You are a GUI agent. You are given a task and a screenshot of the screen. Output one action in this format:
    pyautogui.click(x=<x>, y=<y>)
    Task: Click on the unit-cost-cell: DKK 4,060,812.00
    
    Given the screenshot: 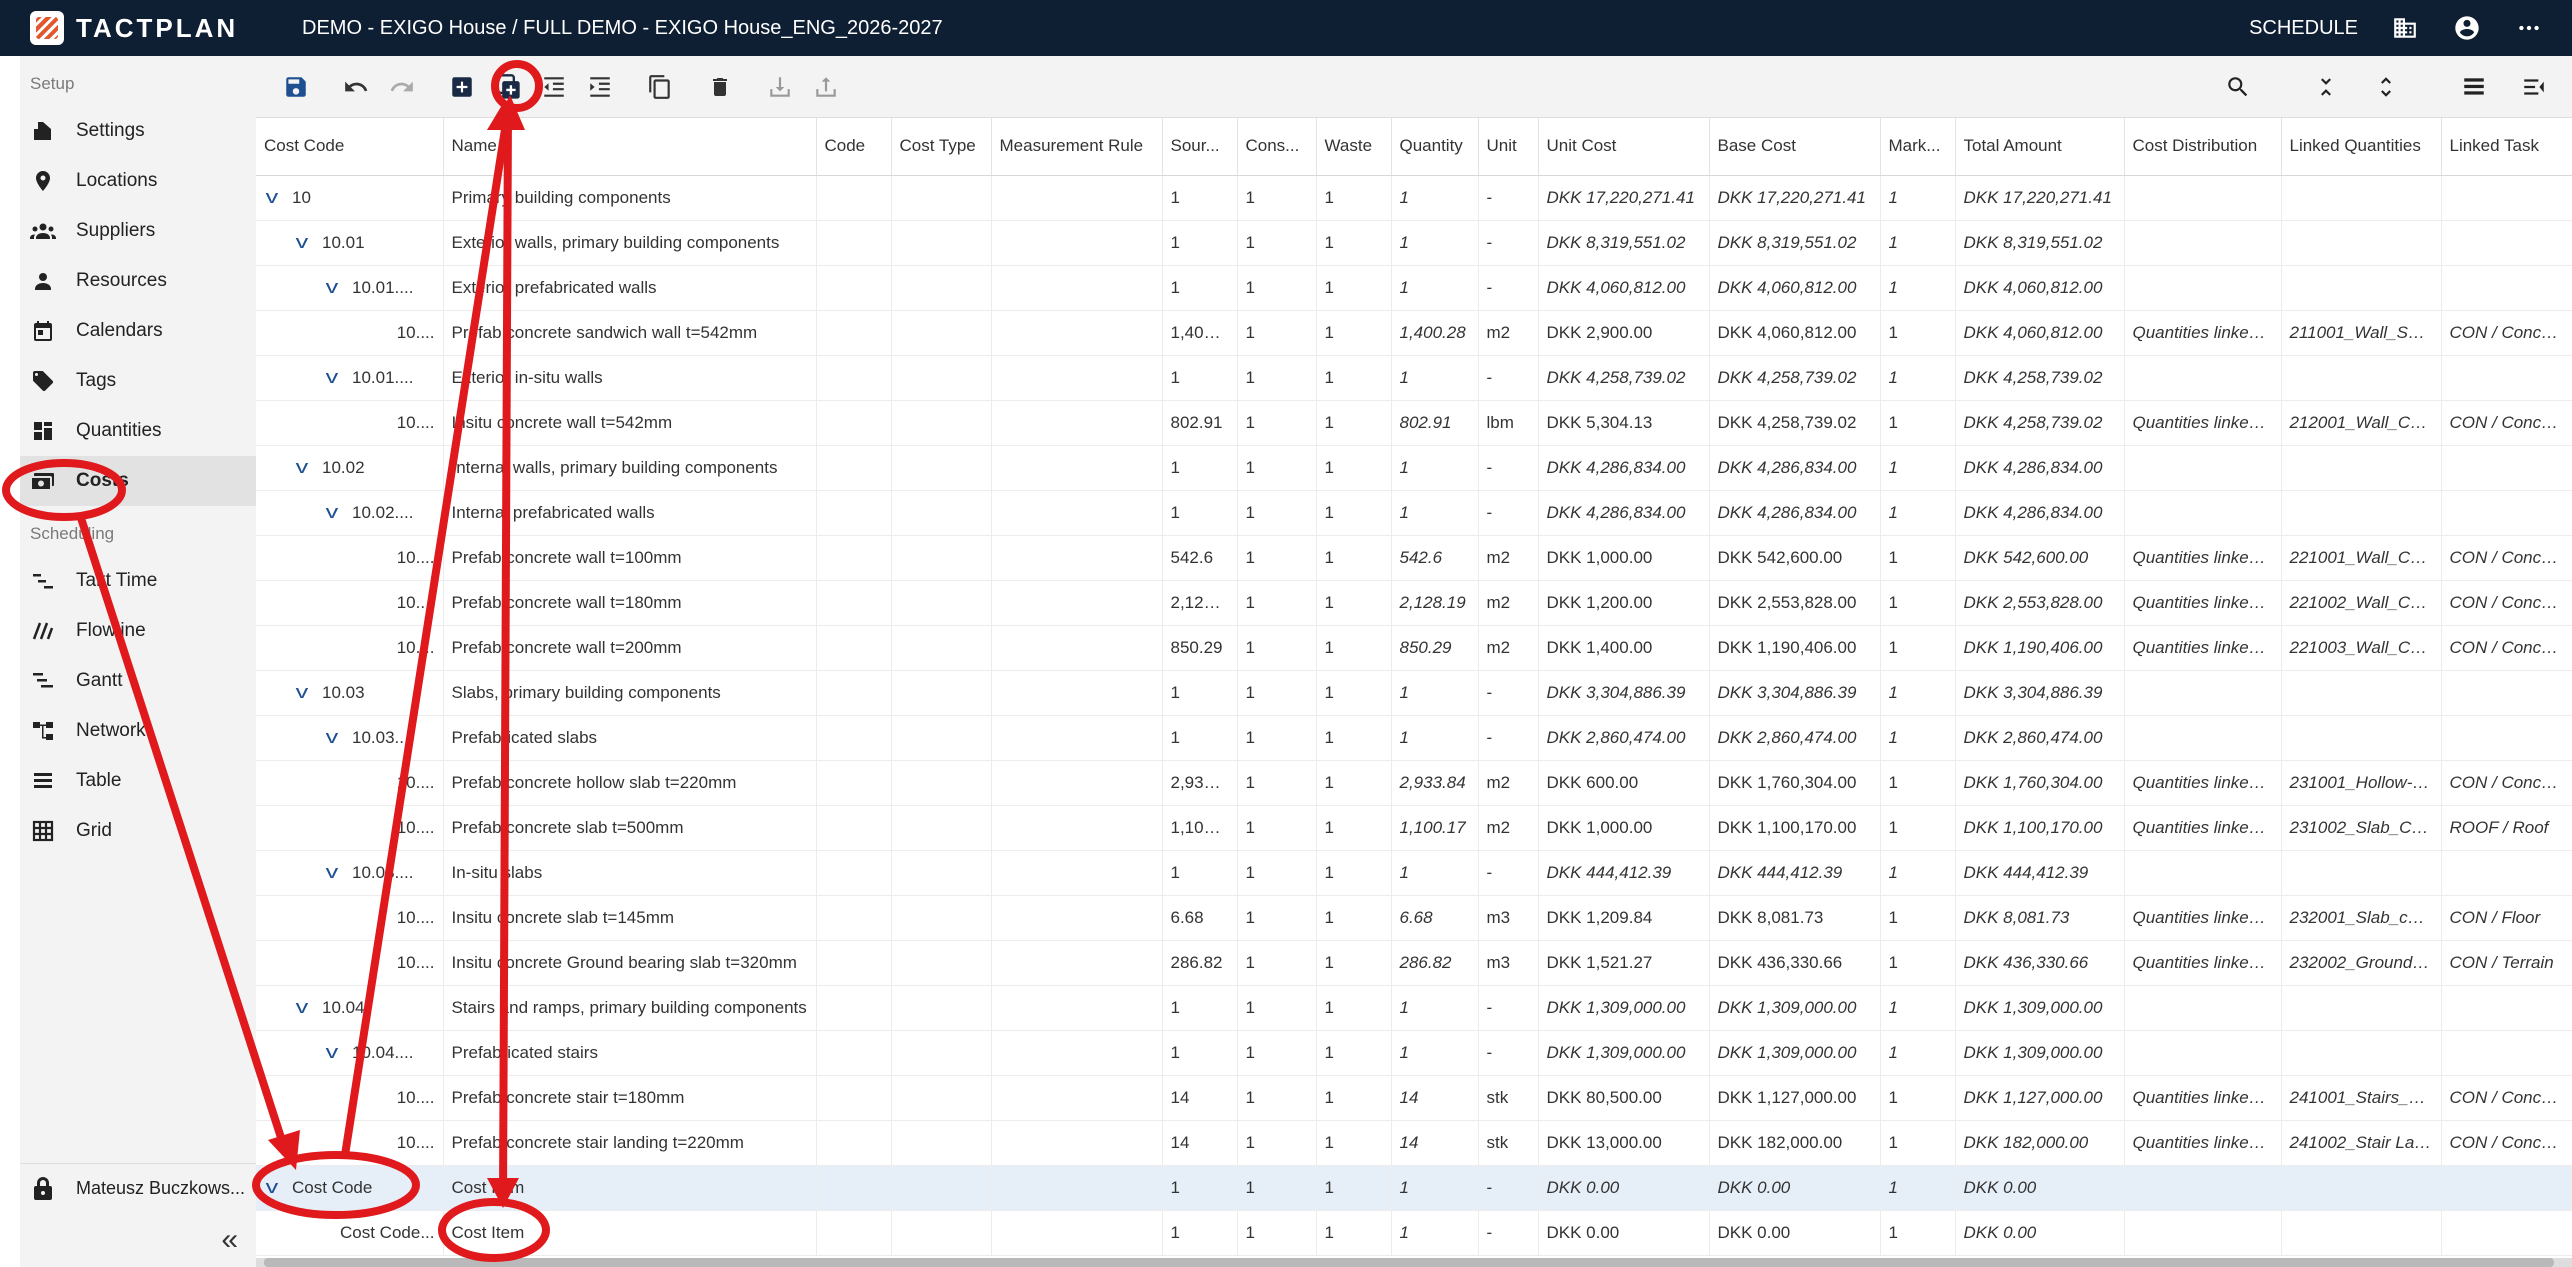 What is the action you would take?
    pyautogui.click(x=1624, y=288)
    